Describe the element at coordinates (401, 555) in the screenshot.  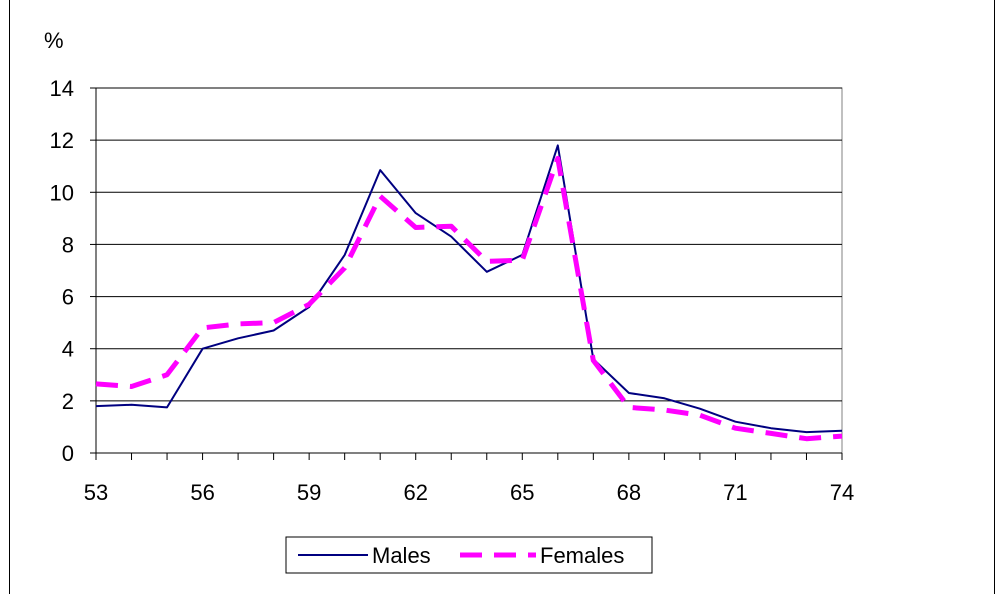
I see `legend-label-males: Males` at that location.